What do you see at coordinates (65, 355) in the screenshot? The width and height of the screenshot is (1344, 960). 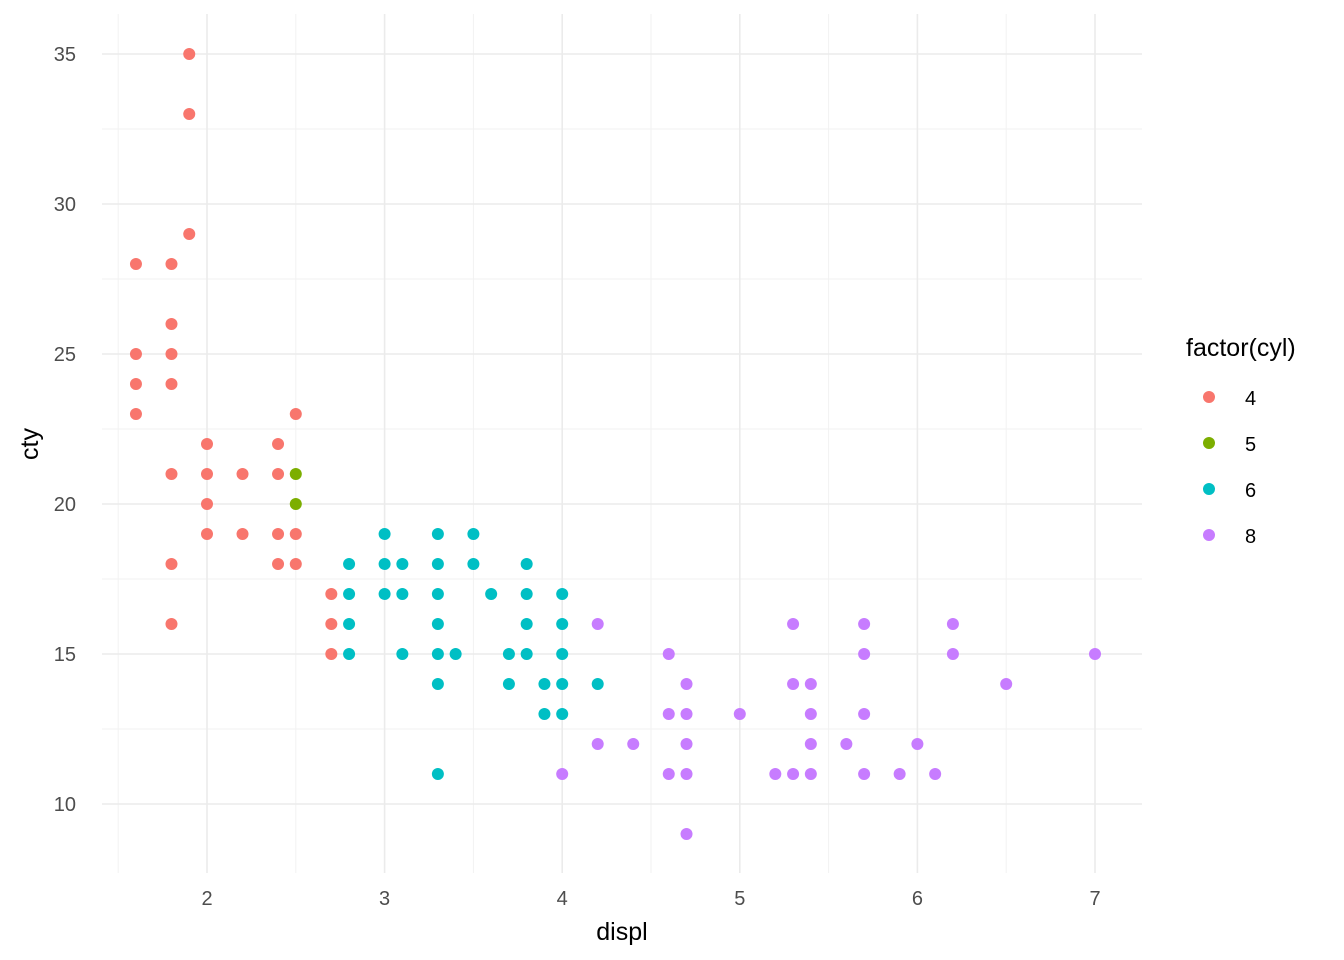 I see `y-tick-label: 25` at bounding box center [65, 355].